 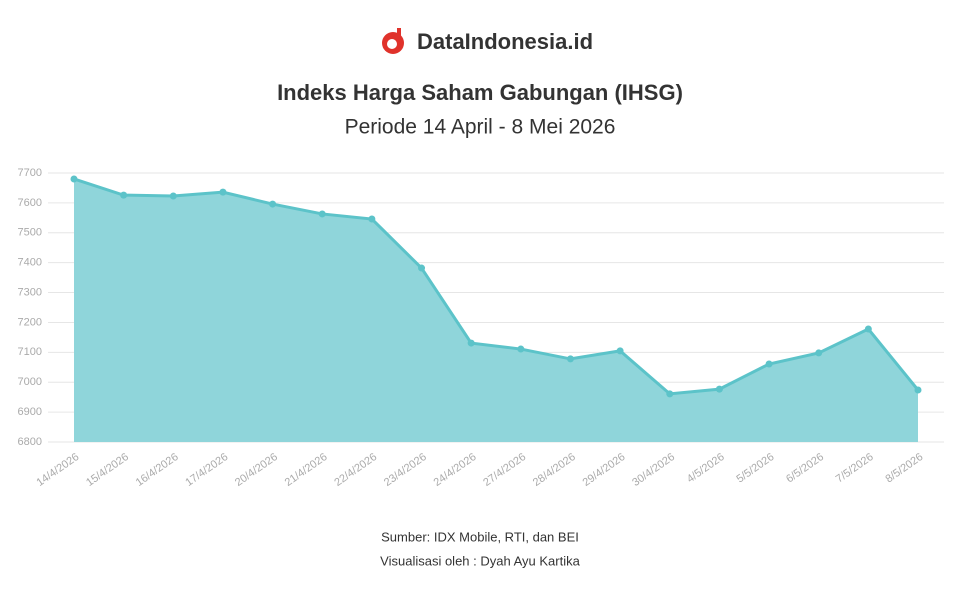 I want to click on y-tick-label: 7100, so click(x=30, y=352).